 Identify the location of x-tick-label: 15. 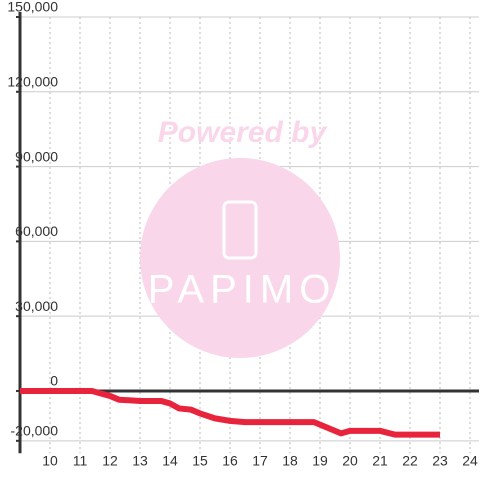
(200, 461).